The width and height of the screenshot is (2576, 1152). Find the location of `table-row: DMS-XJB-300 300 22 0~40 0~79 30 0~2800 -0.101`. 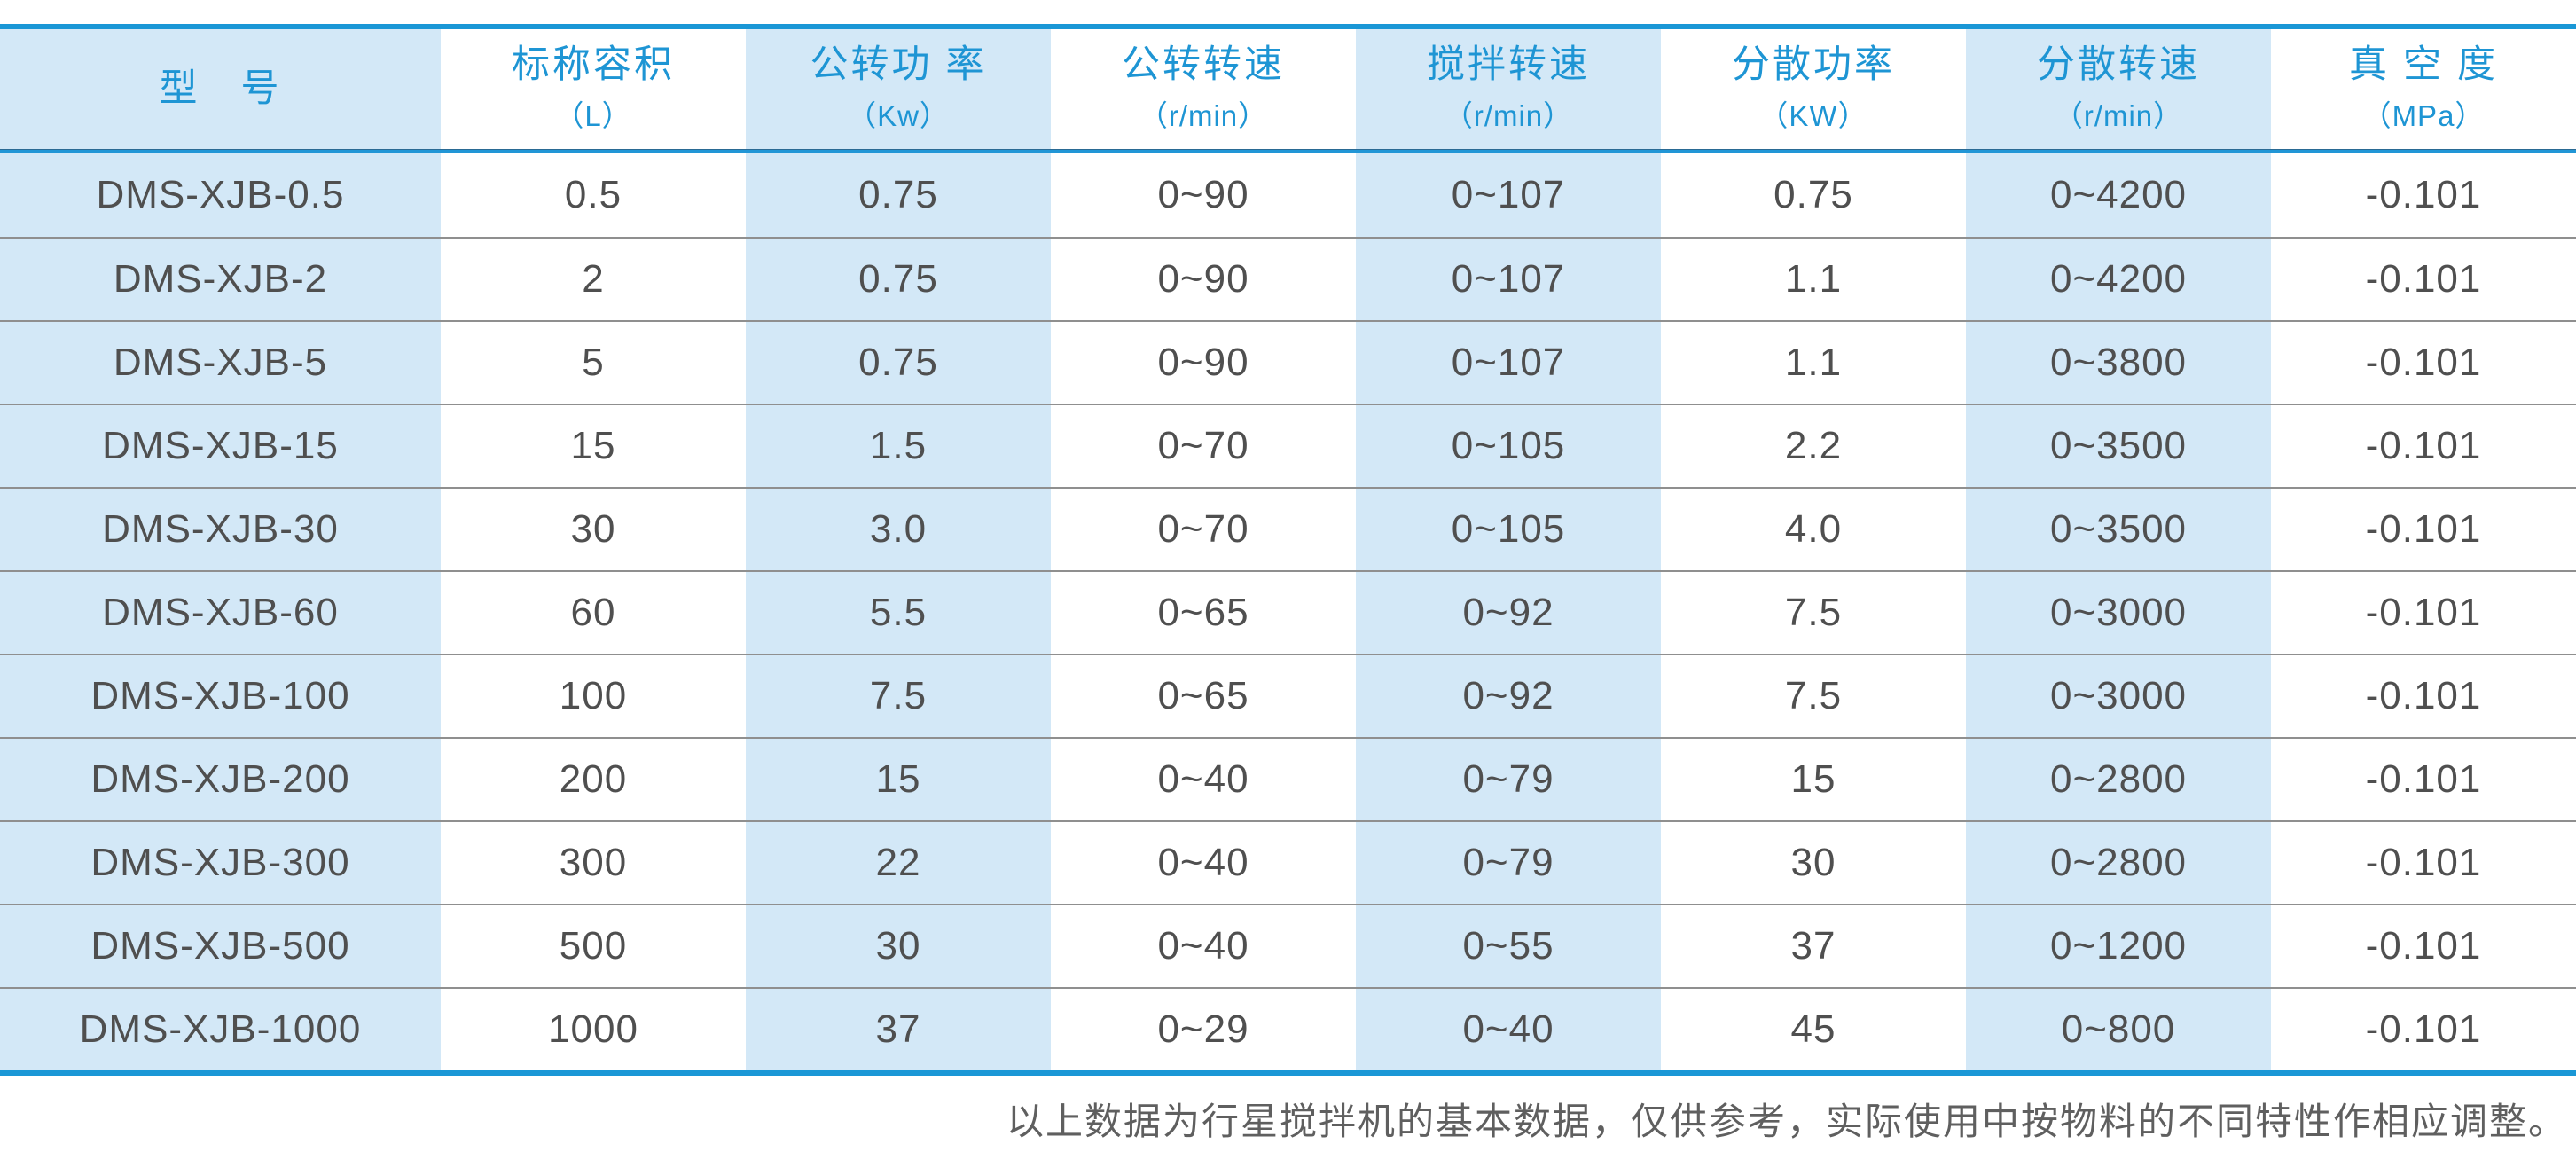

table-row: DMS-XJB-300 300 22 0~40 0~79 30 0~2800 -0.101 is located at coordinates (1288, 862).